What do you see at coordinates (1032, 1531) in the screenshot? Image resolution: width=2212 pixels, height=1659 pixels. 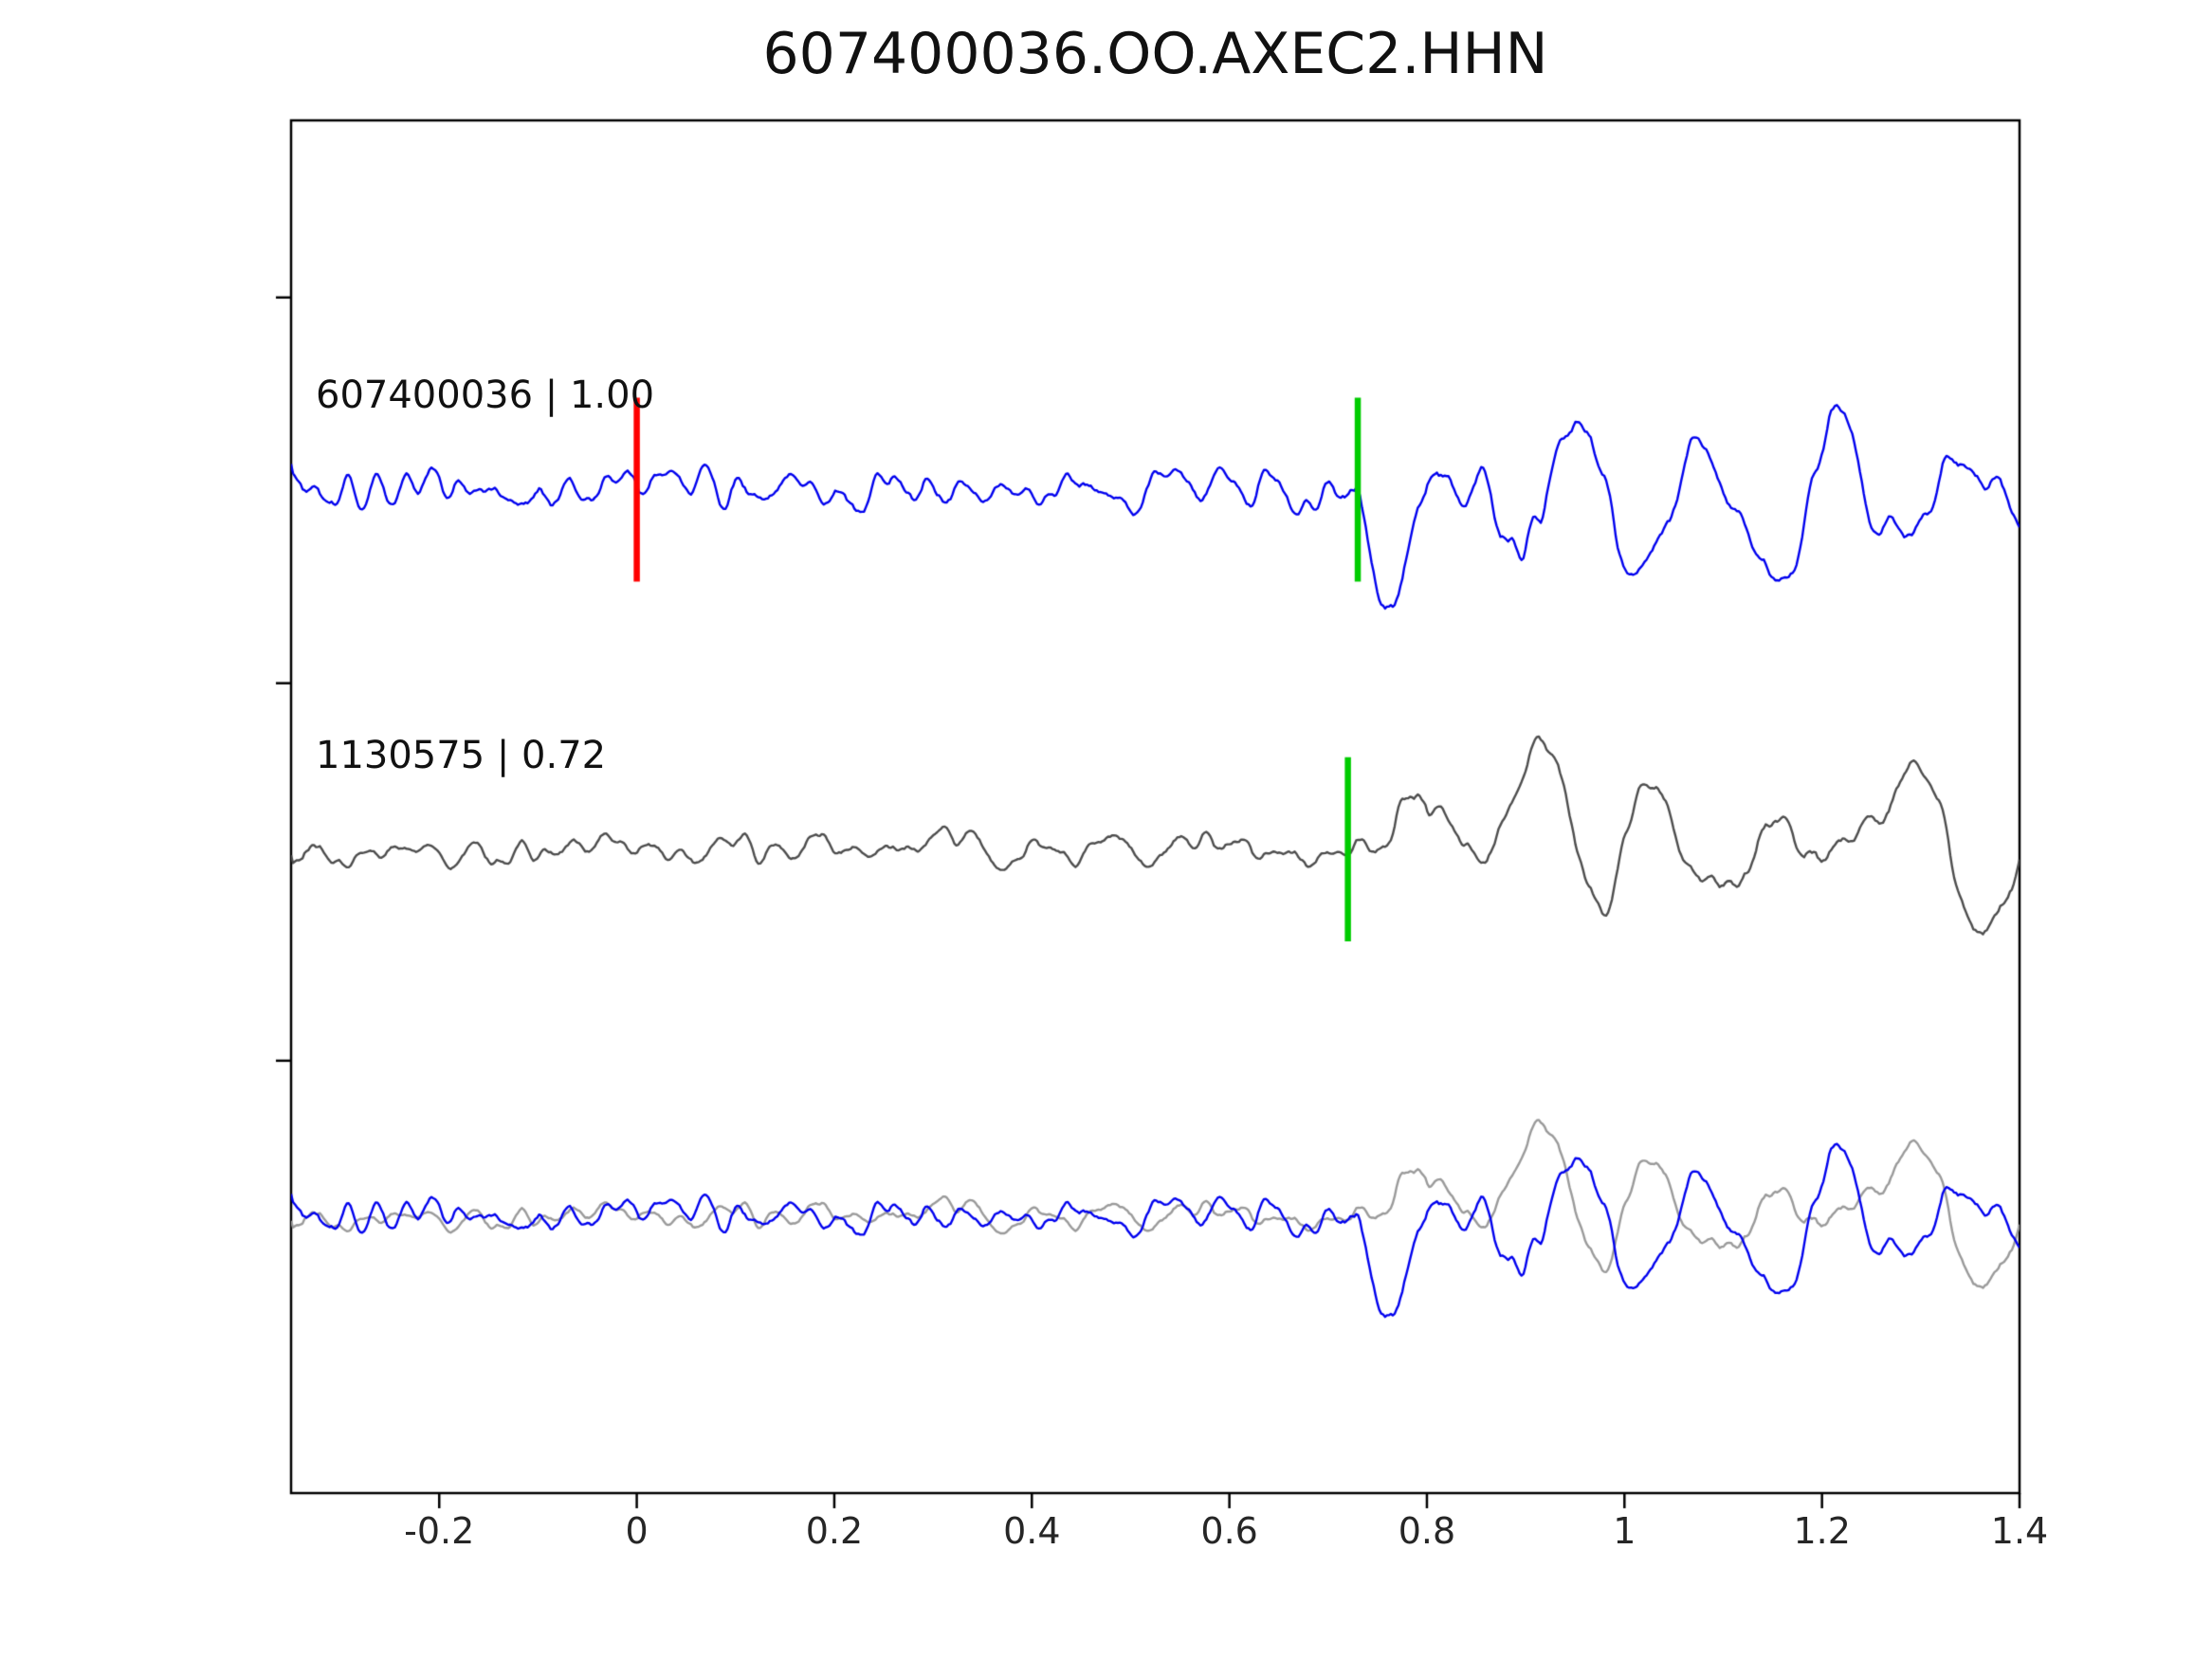 I see `x-tick-label: 0.4` at bounding box center [1032, 1531].